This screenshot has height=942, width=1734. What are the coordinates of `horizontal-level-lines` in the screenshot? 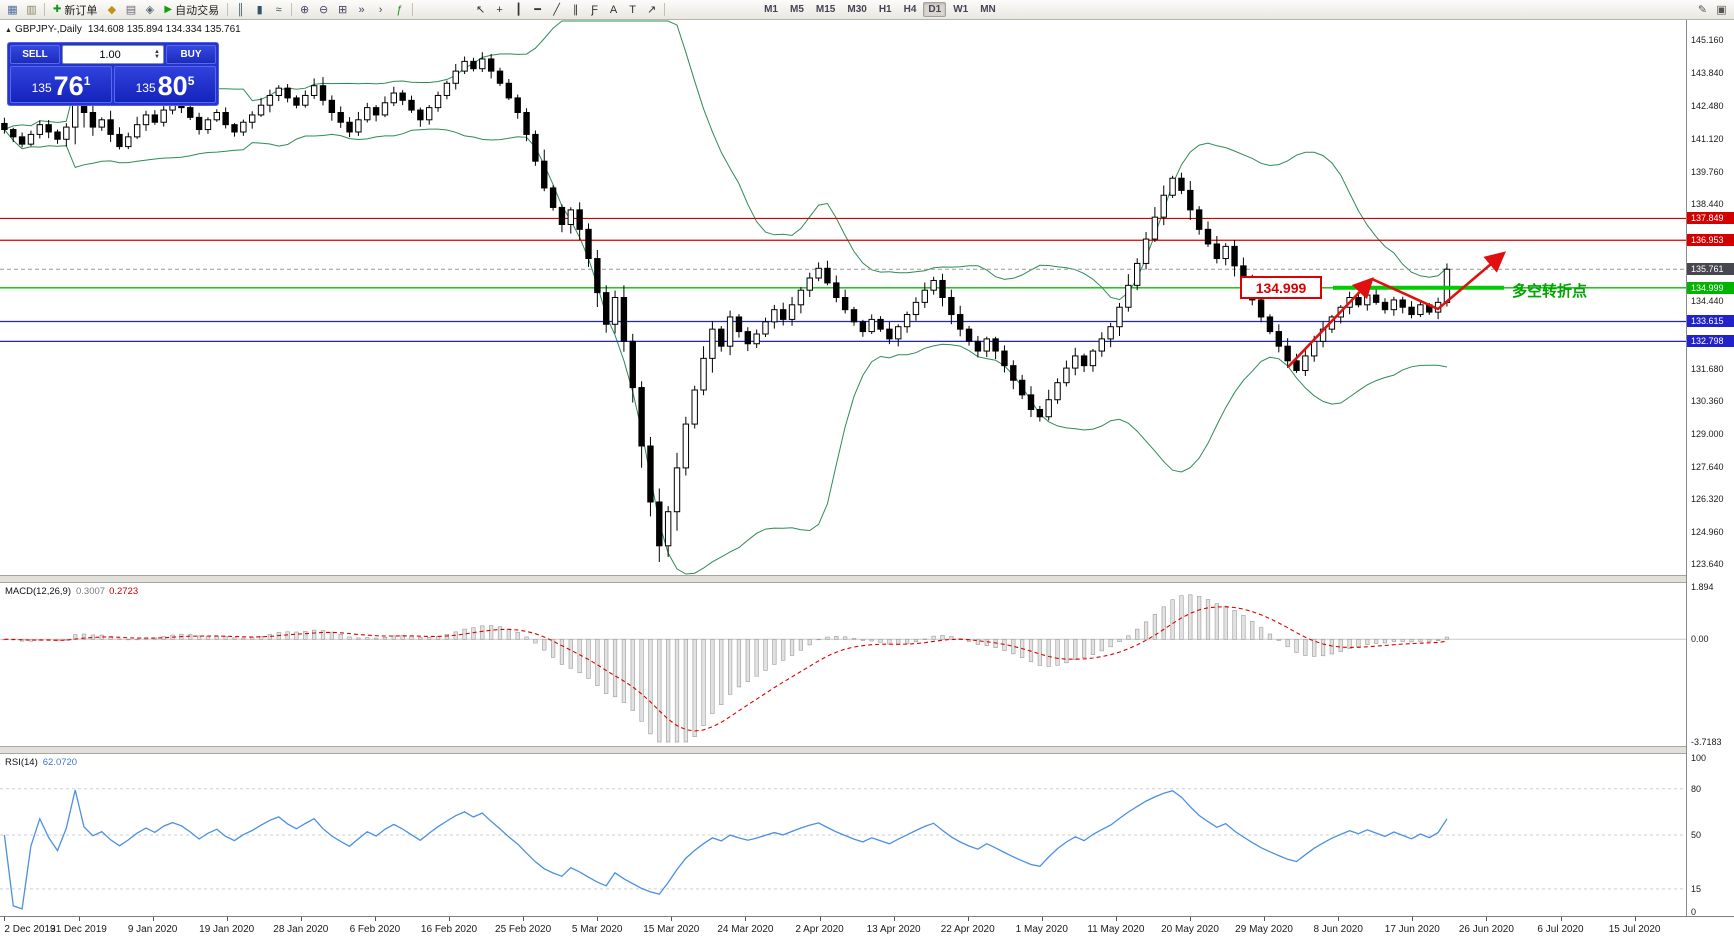 It's located at (843, 280).